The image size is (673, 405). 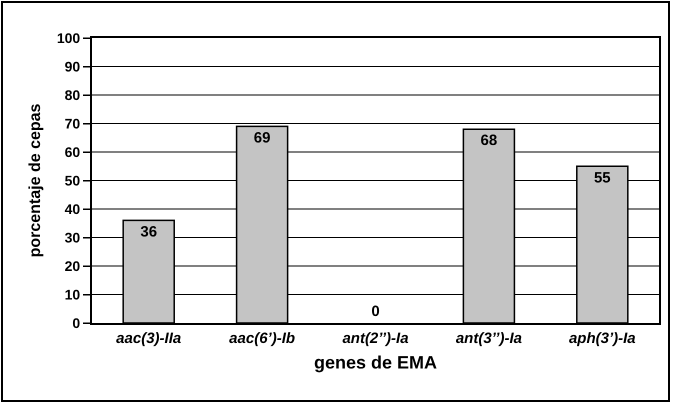 What do you see at coordinates (149, 231) in the screenshot?
I see `data-label: 36` at bounding box center [149, 231].